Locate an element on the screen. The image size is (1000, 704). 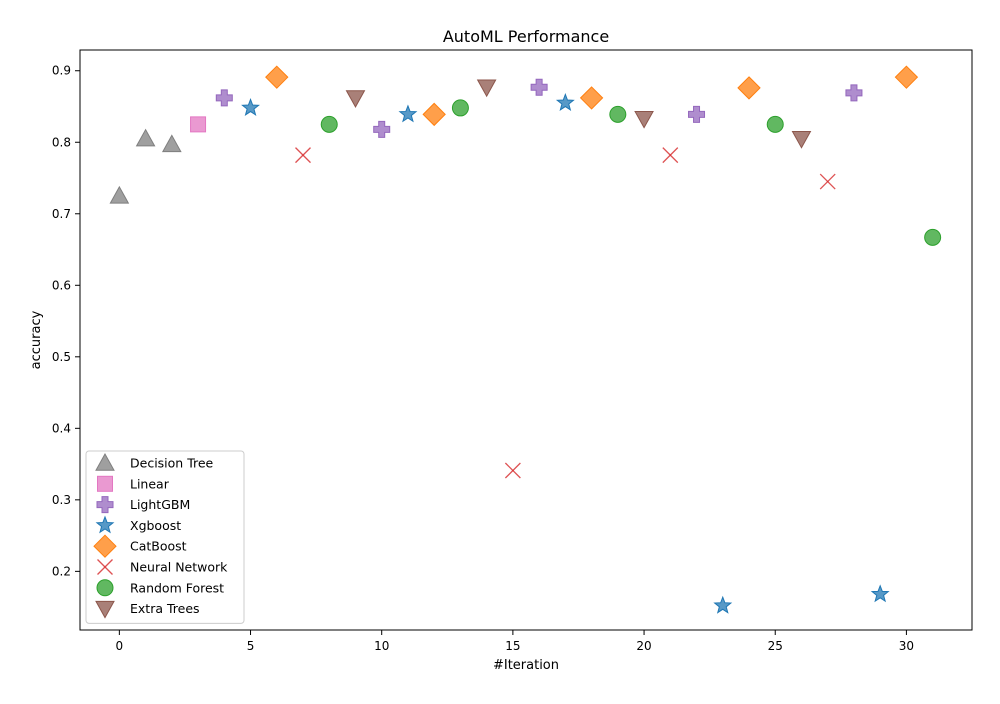
y-tick-label: 0.7 is located at coordinates (61, 214).